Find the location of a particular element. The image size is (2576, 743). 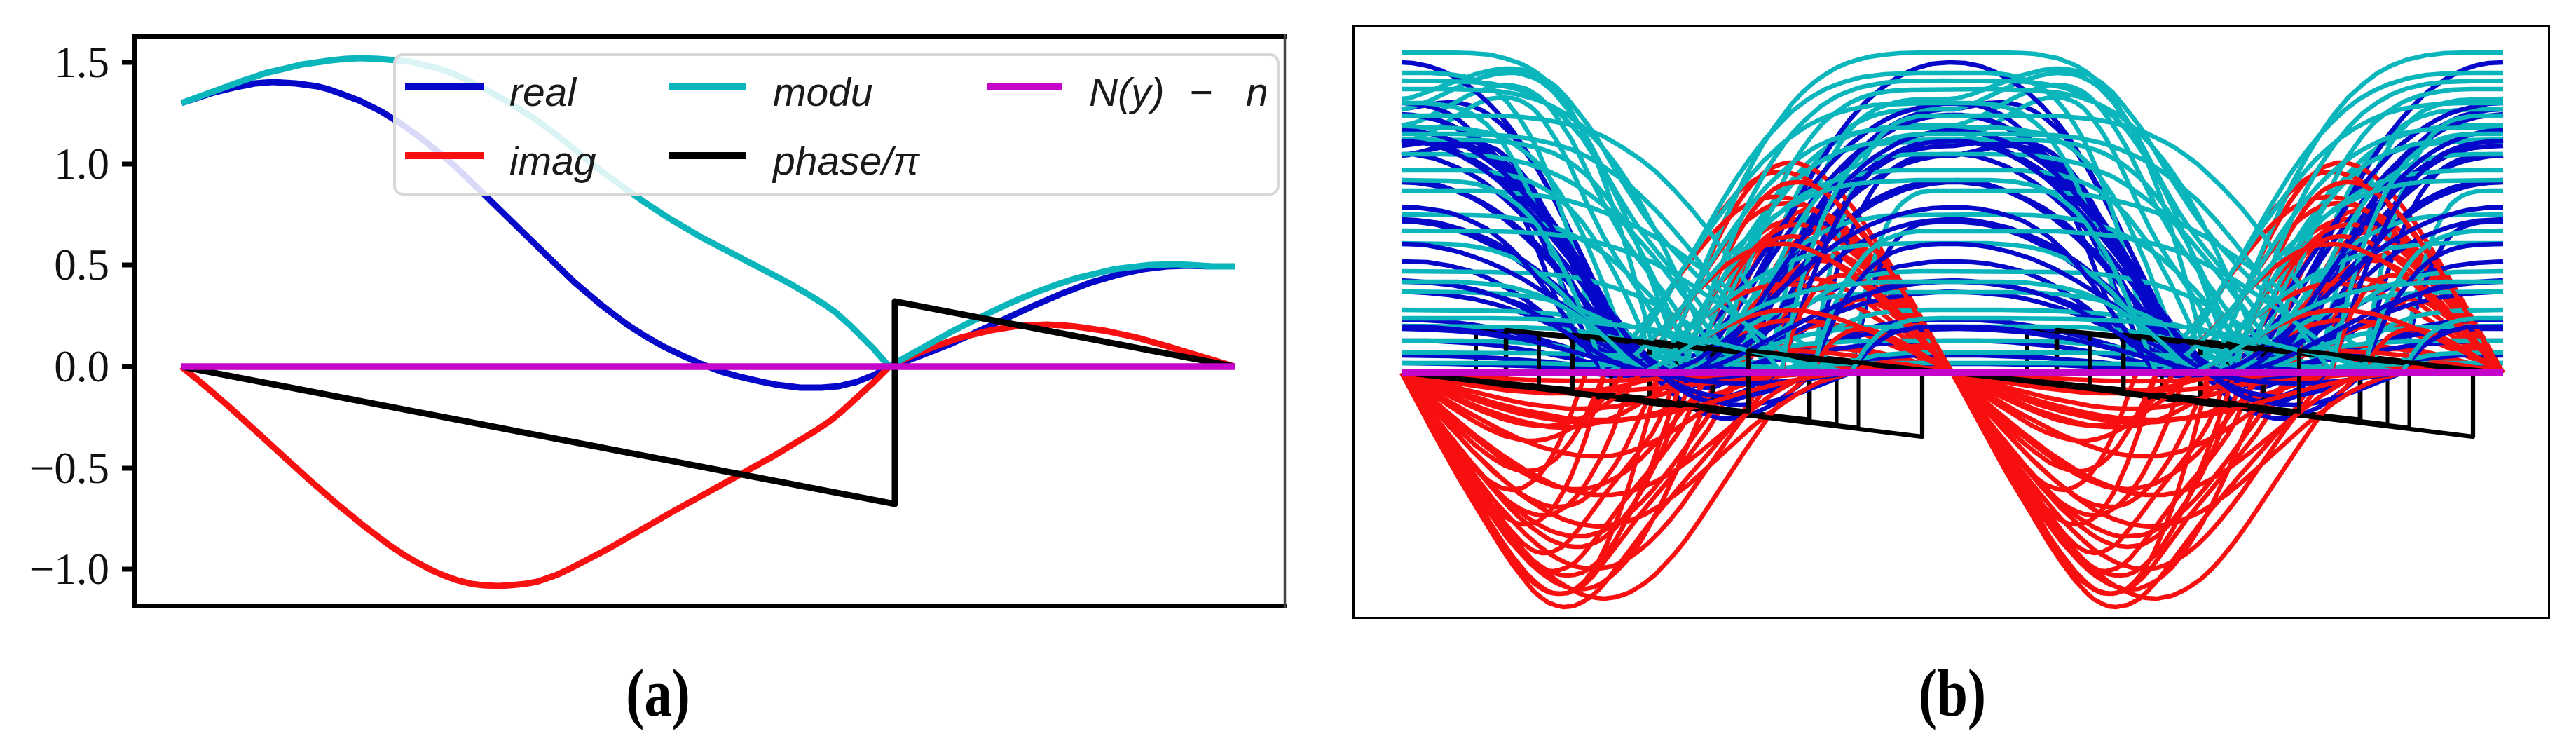

svg-text: modu is located at coordinates (823, 92).